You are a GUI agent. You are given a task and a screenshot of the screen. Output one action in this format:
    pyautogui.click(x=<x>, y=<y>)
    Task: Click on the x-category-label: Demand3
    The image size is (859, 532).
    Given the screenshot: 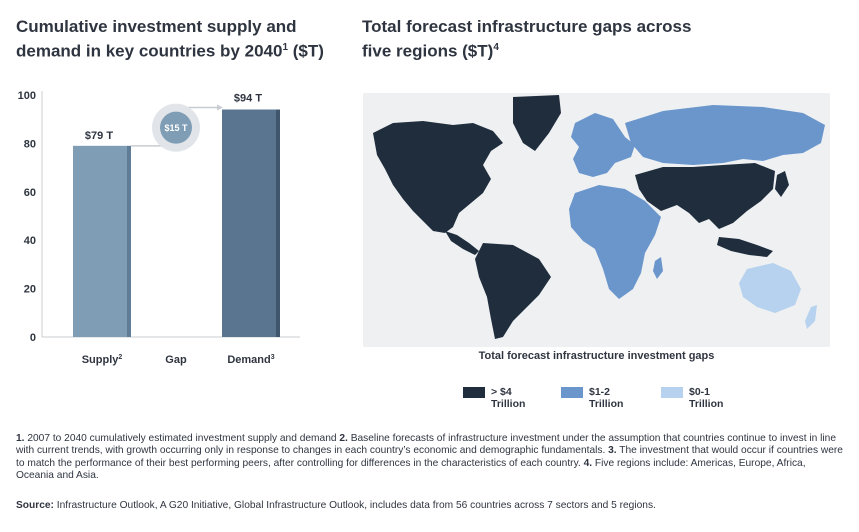 What is the action you would take?
    pyautogui.click(x=250, y=360)
    